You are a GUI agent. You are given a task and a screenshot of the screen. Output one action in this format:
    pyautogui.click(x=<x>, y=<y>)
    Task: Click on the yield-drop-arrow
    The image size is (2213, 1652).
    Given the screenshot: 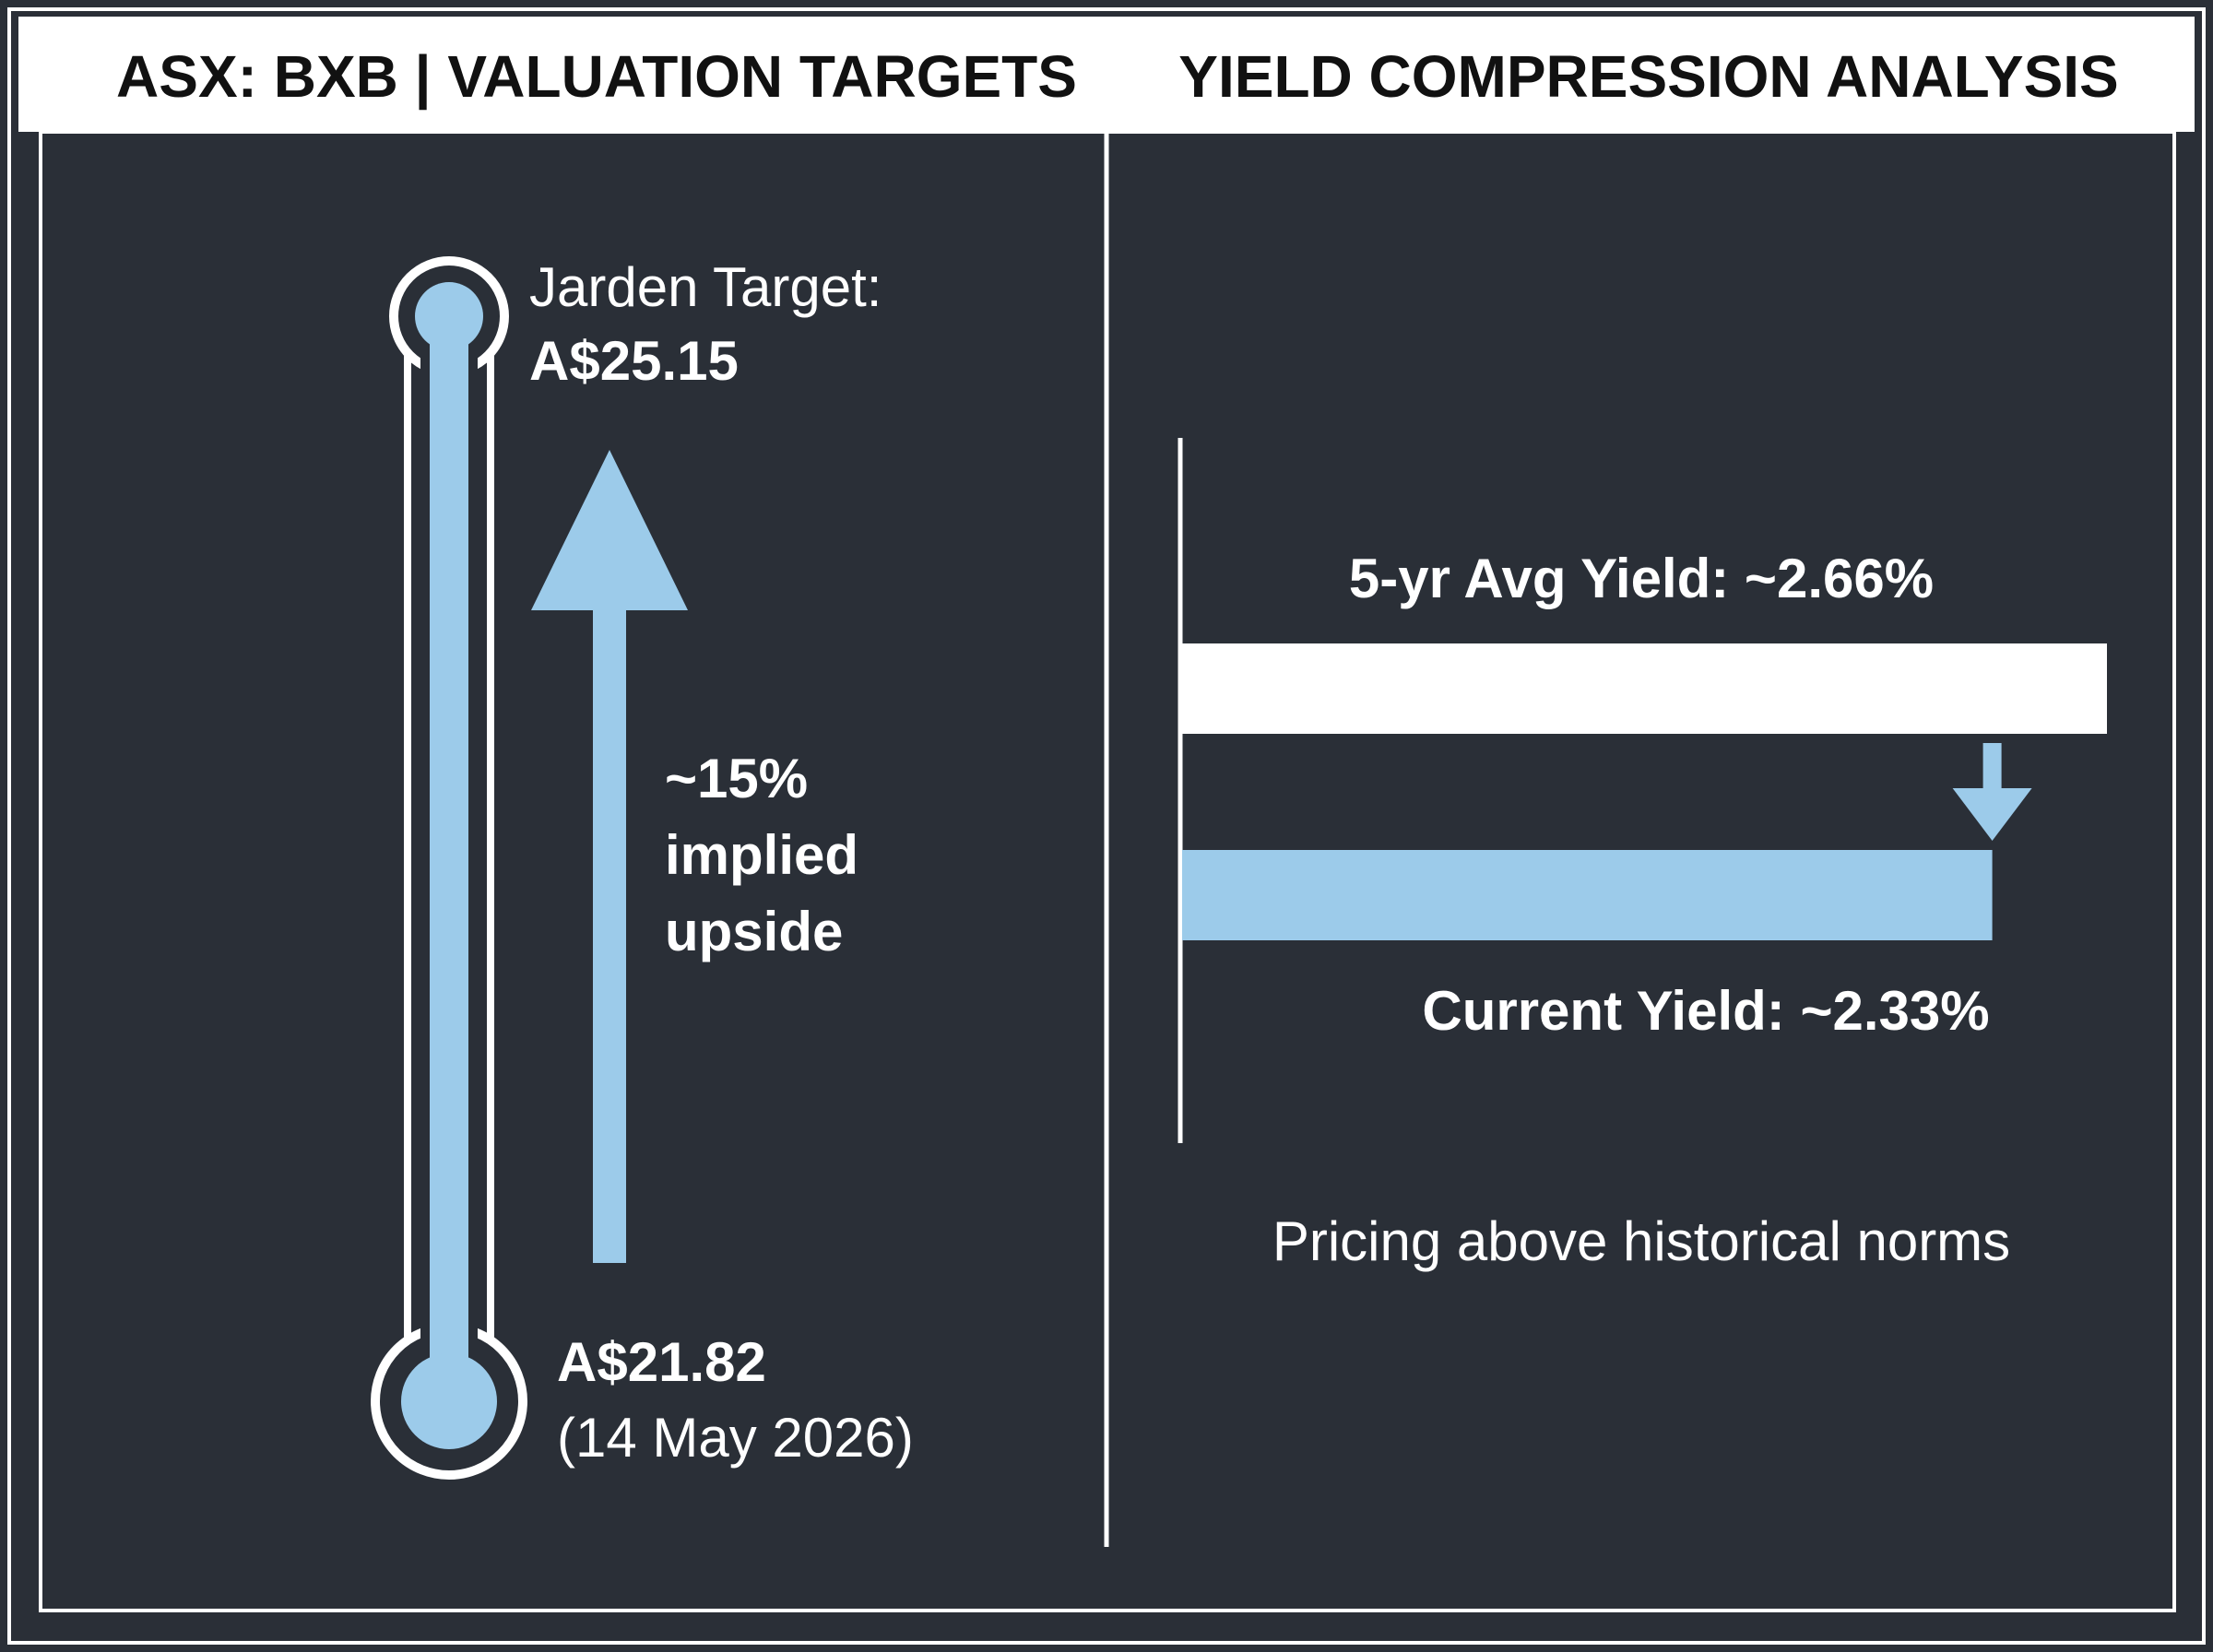 What is the action you would take?
    pyautogui.click(x=1992, y=792)
    